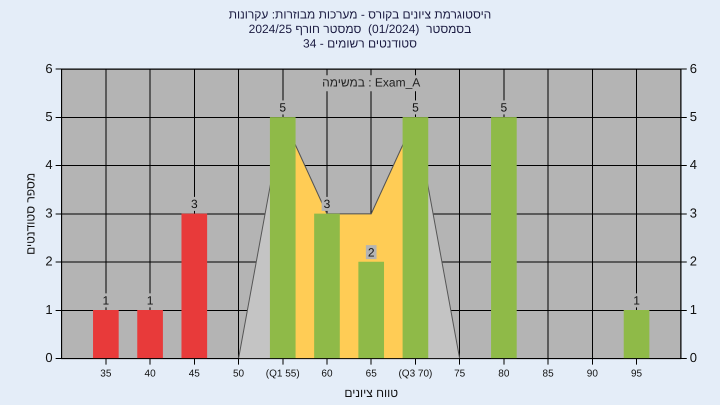  Describe the element at coordinates (694, 68) in the screenshot. I see `y2-tick-label: 6` at that location.